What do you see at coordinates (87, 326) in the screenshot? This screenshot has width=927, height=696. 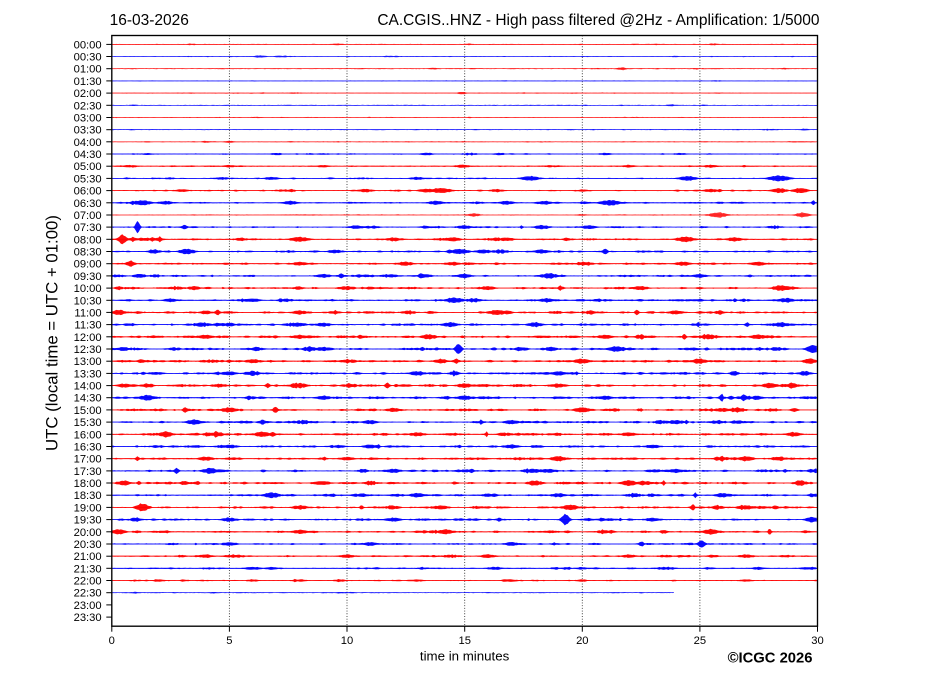 I see `svg-text: 11:30` at bounding box center [87, 326].